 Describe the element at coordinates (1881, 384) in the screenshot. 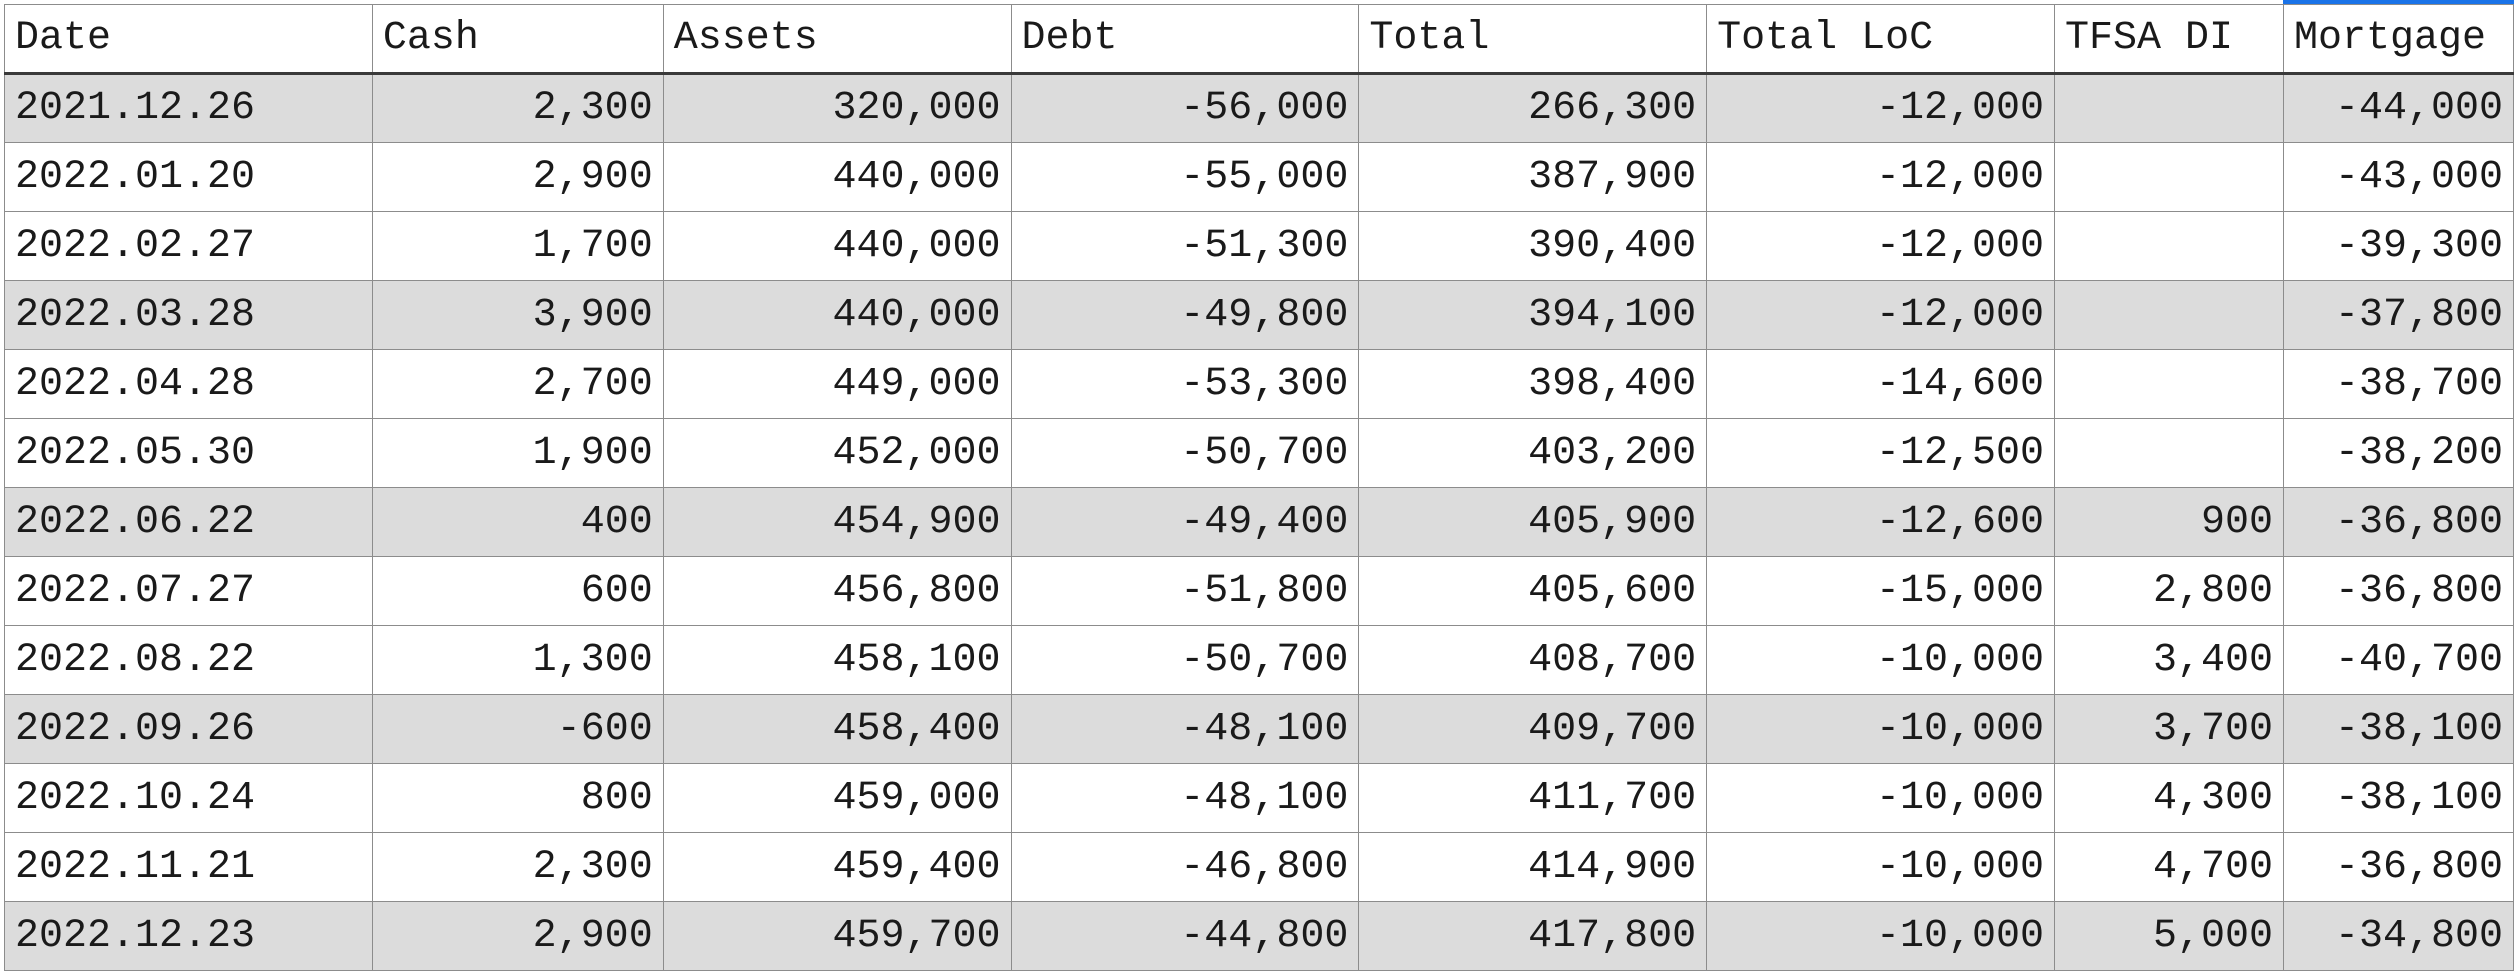

I see `cell-total-loc: -14,600` at that location.